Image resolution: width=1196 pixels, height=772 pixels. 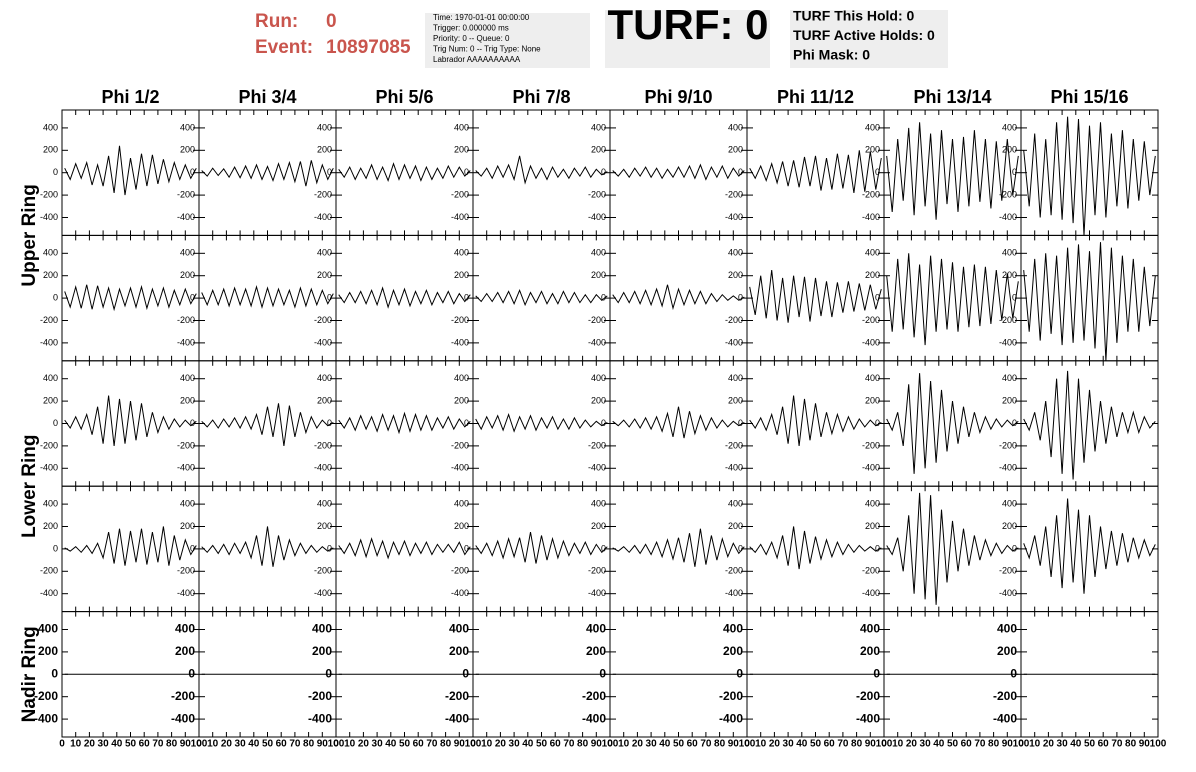 I want to click on turf-title: TURF: 0, so click(x=688, y=24).